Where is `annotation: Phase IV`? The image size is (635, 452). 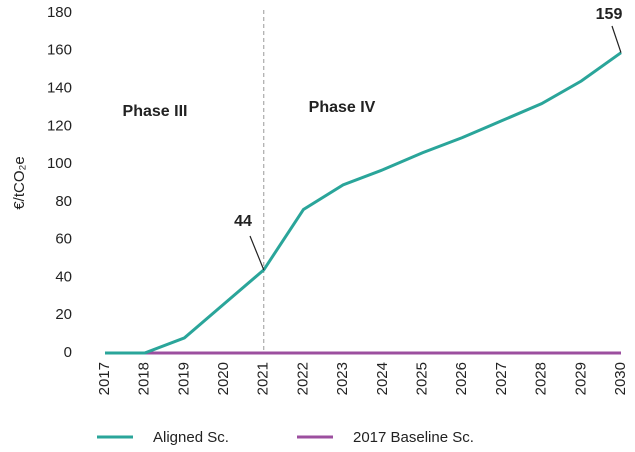
annotation: Phase IV is located at coordinates (342, 107).